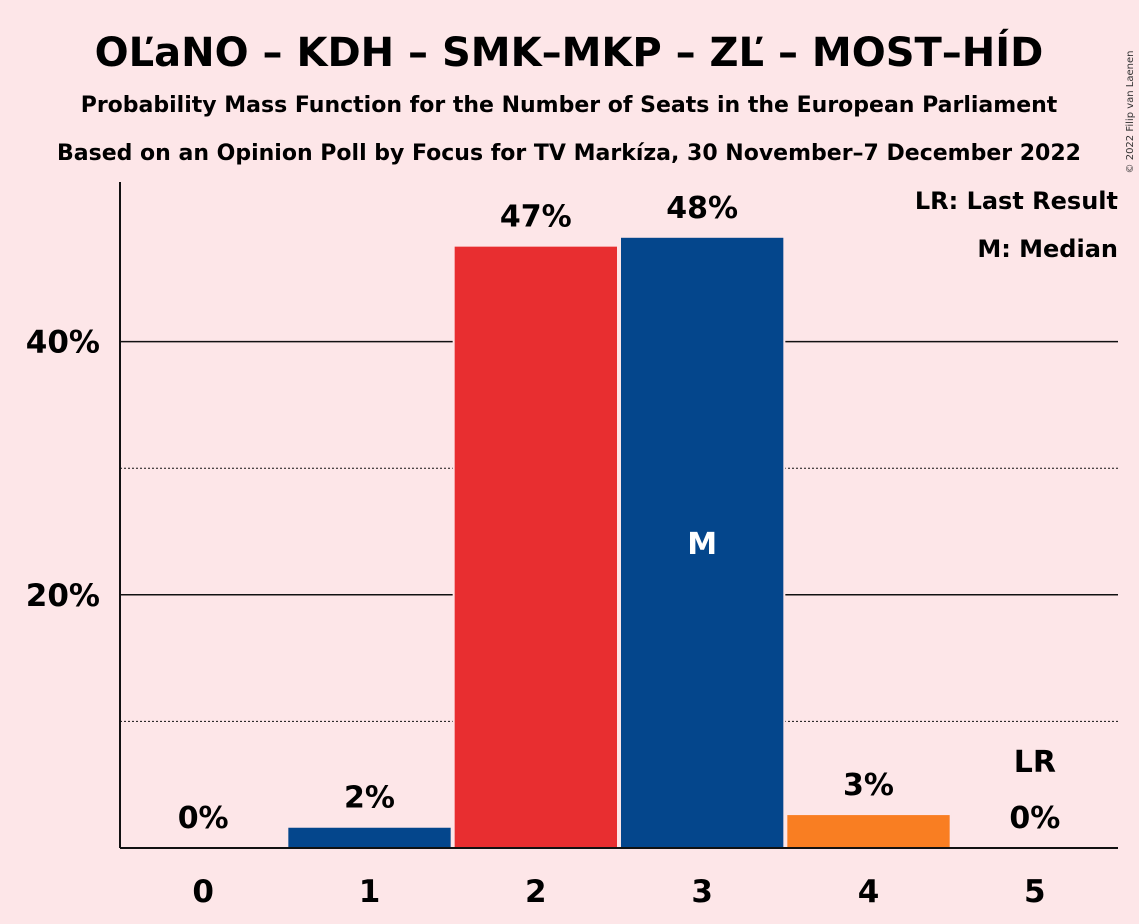  Describe the element at coordinates (618, 892) in the screenshot. I see `x-axis-ticks: 0 1 2 3 4 5` at that location.